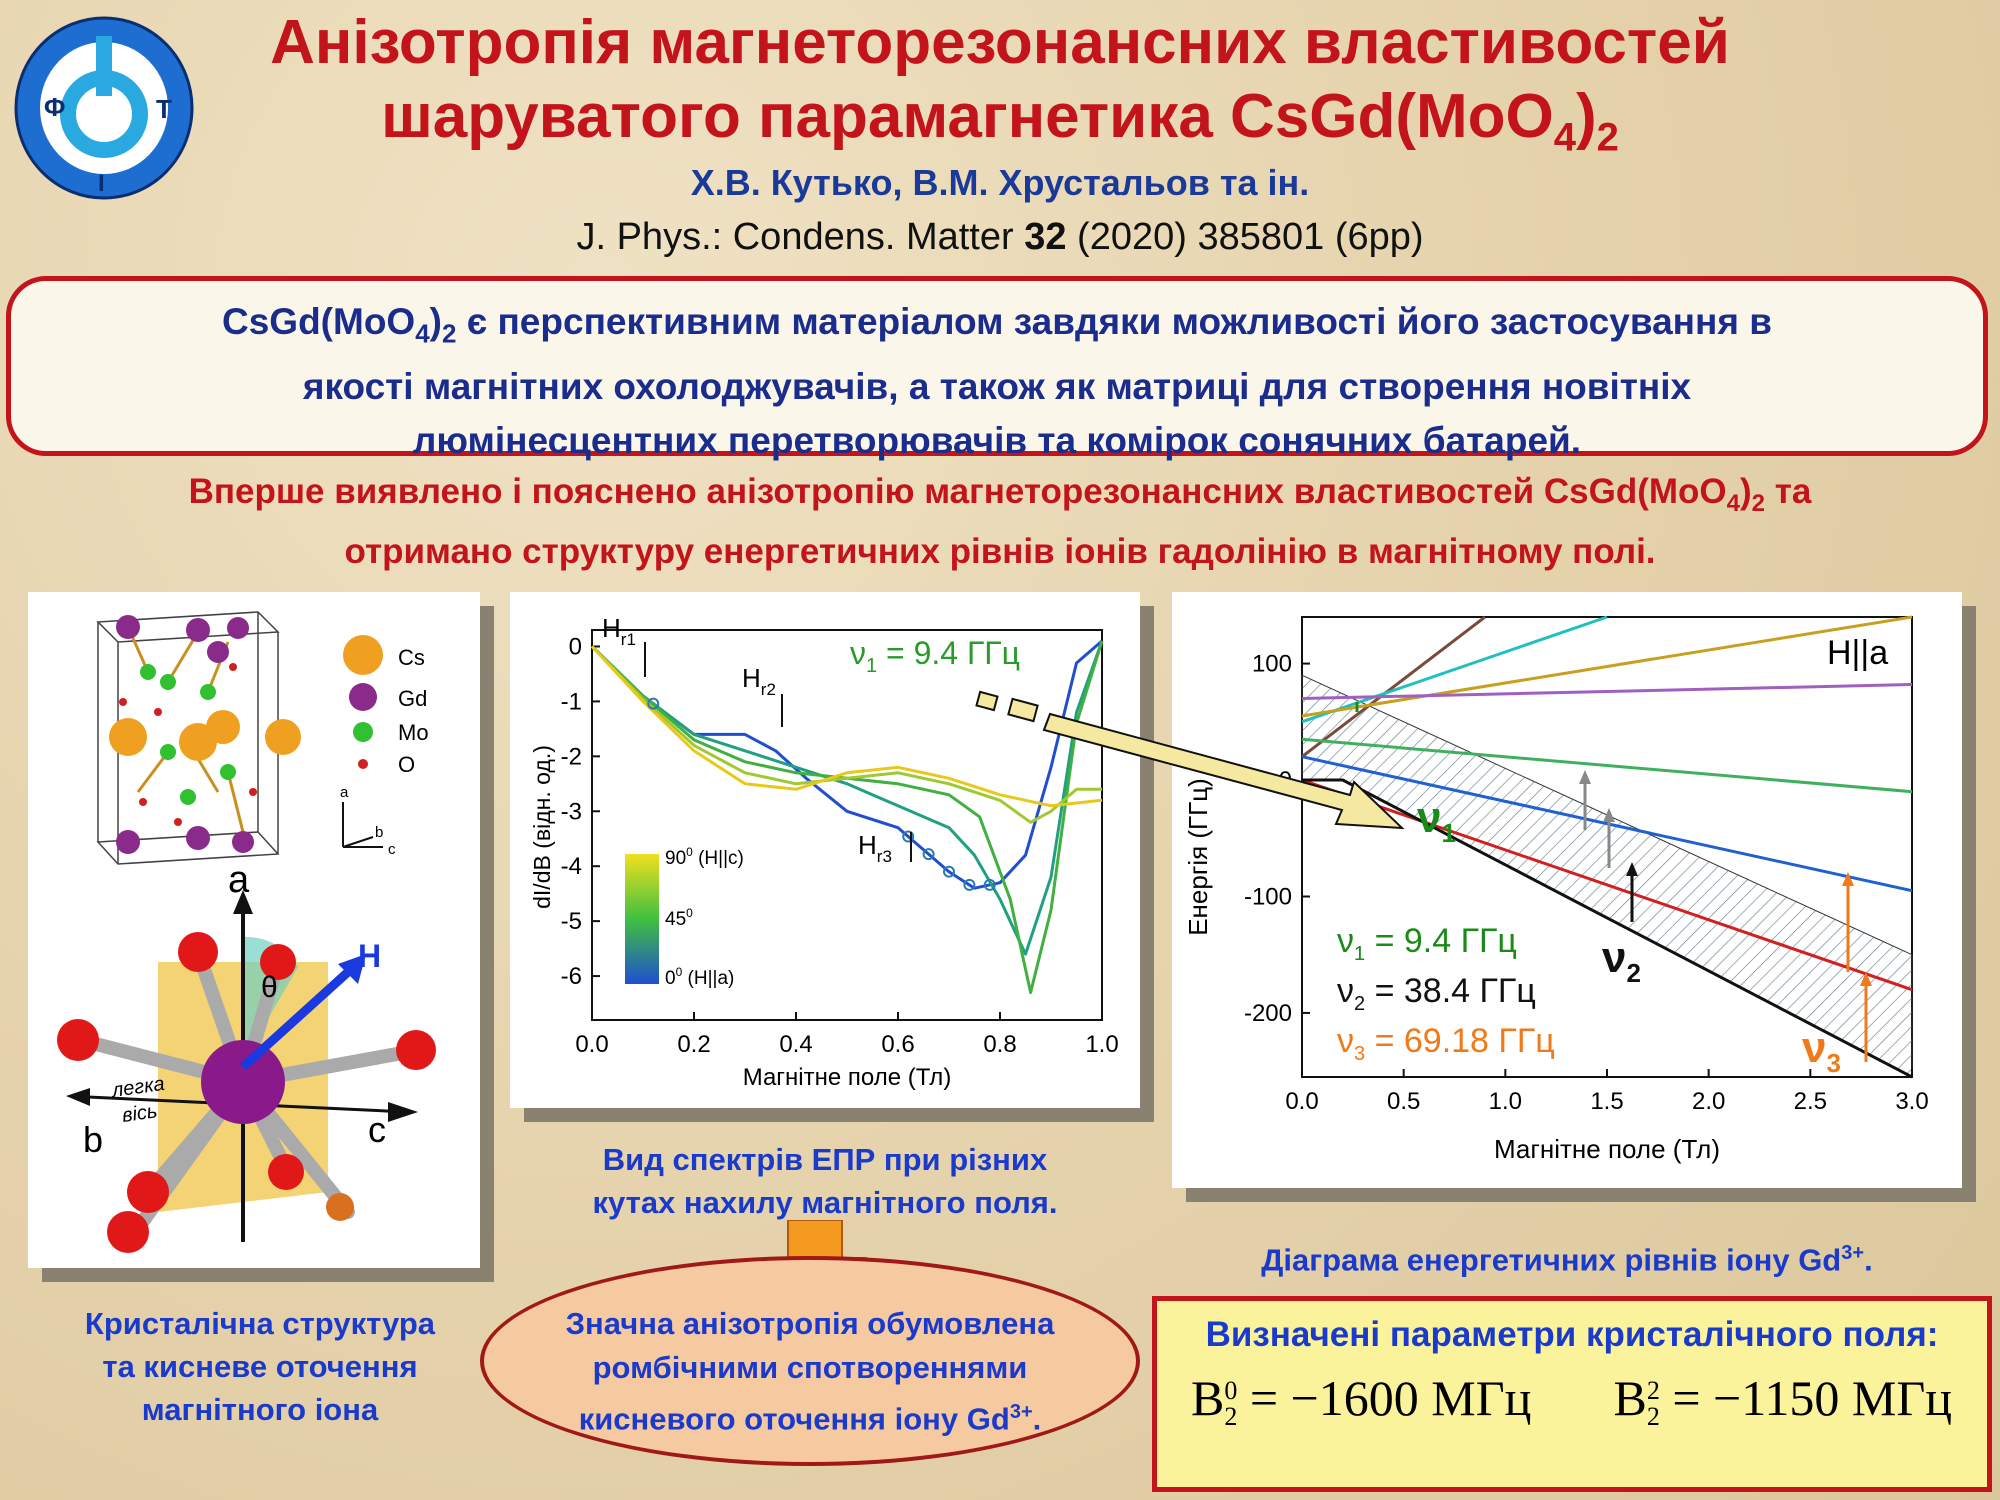  I want to click on legend-gd: Gd, so click(412, 698).